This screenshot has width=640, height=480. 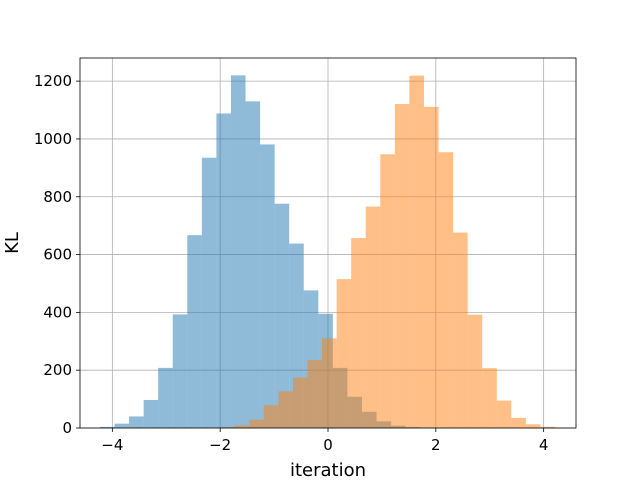 What do you see at coordinates (436, 445) in the screenshot?
I see `x-tick-label: 2` at bounding box center [436, 445].